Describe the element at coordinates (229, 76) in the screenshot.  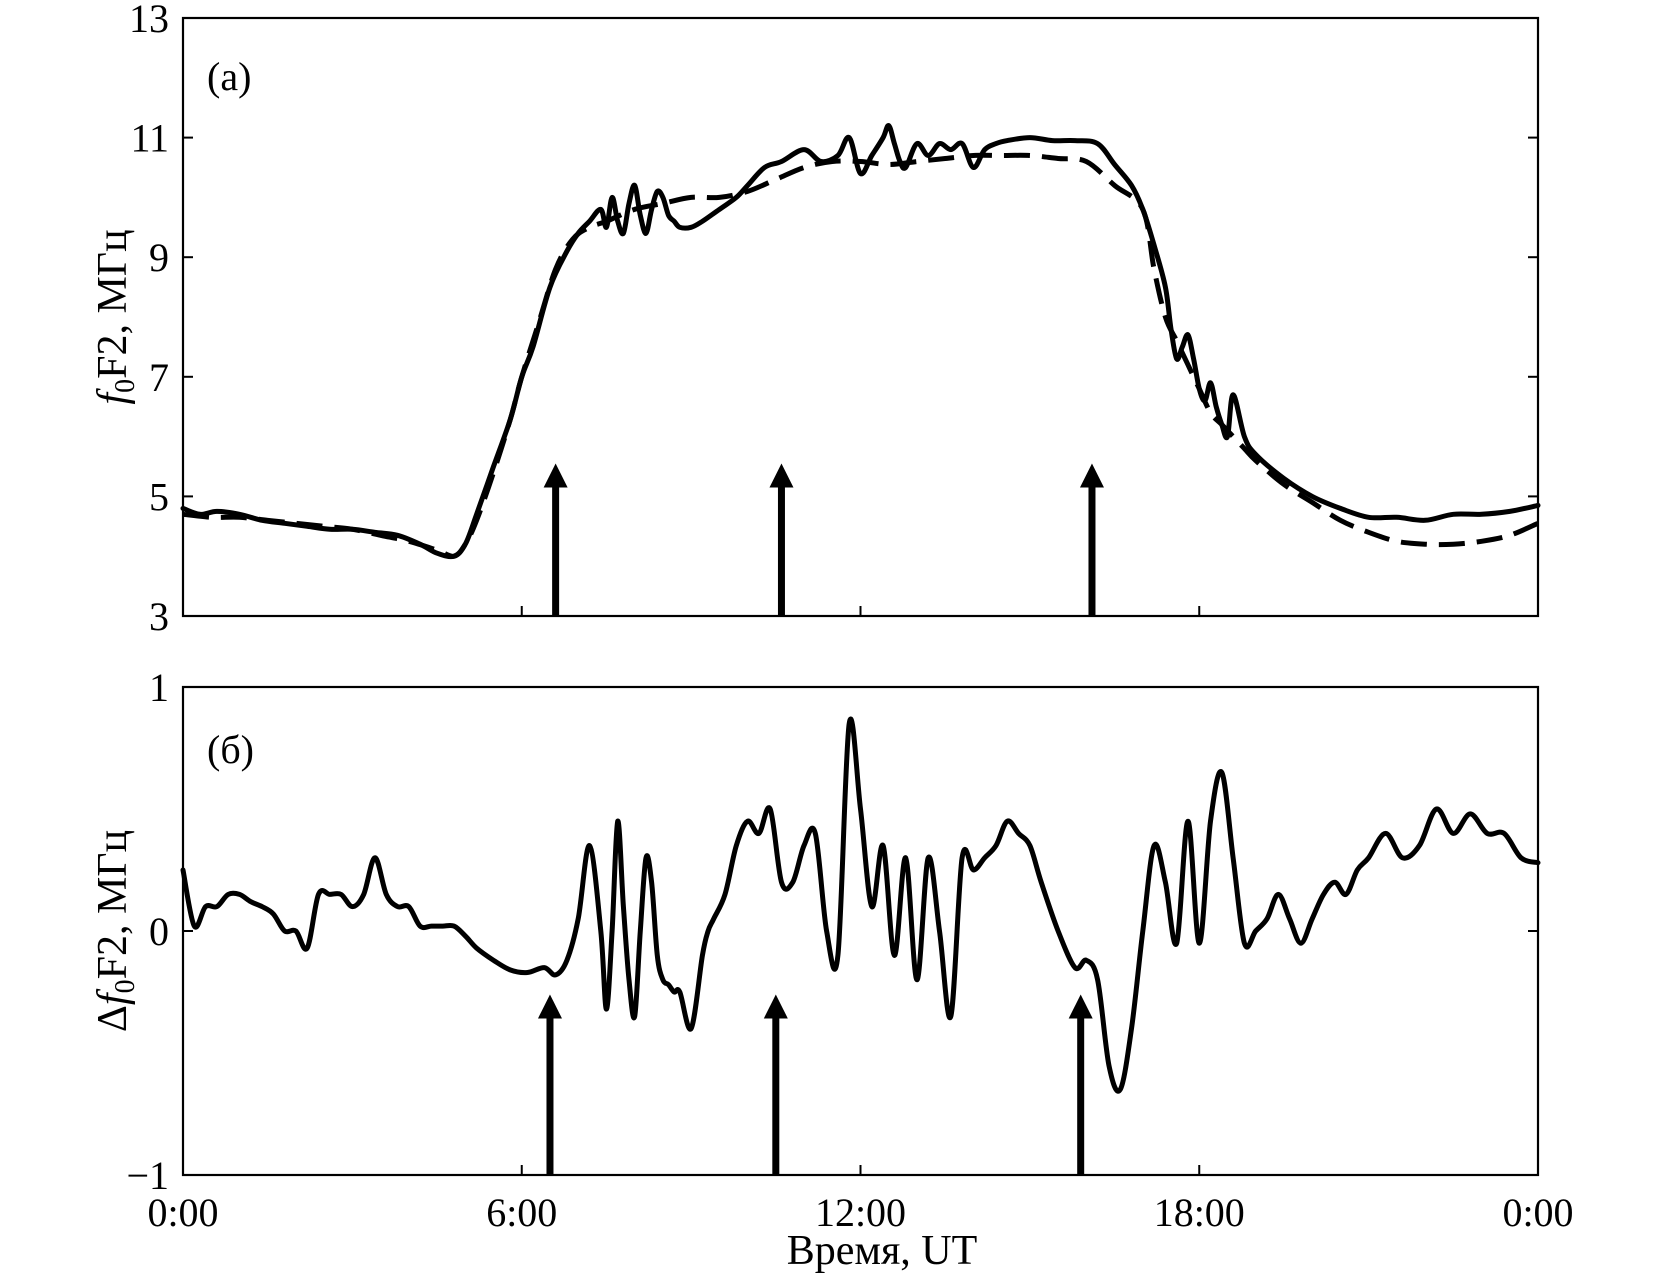
I see `panel-label-a: (a)` at that location.